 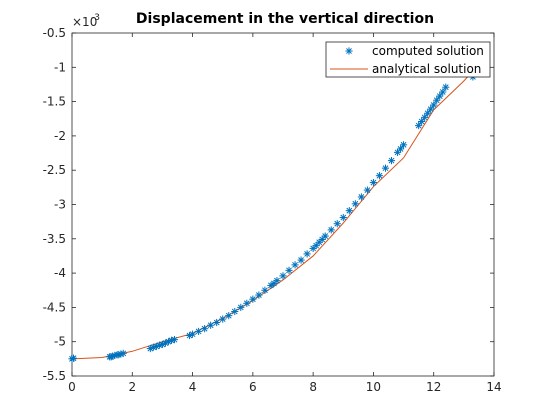 What do you see at coordinates (54, 102) in the screenshot?
I see `y-tick-label: -1.5` at bounding box center [54, 102].